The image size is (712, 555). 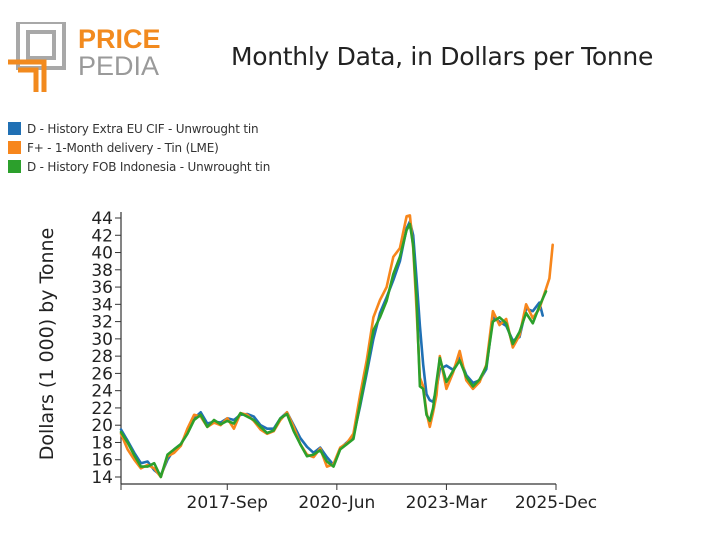 I want to click on x-tick-label: 2023-Mar, so click(x=446, y=503).